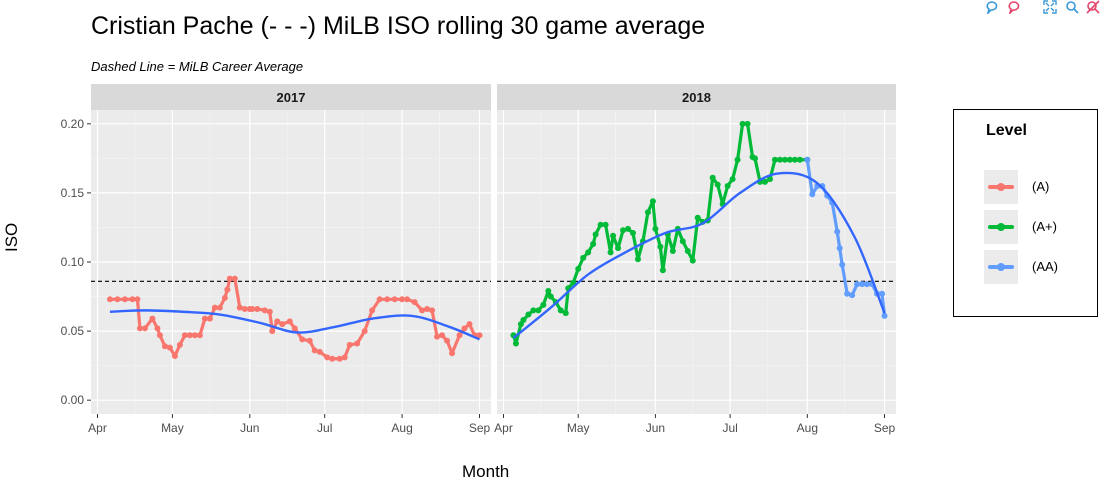 The width and height of the screenshot is (1108, 494). I want to click on facet-label: 2018, so click(696, 97).